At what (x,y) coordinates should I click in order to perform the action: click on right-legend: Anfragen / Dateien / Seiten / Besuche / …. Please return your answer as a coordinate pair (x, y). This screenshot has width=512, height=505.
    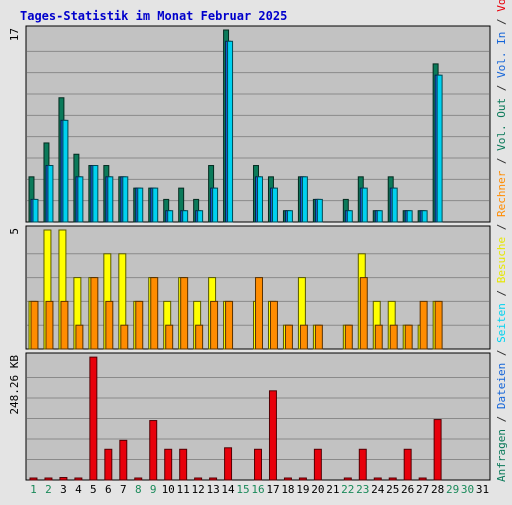
    Looking at the image, I should click on (501, 241).